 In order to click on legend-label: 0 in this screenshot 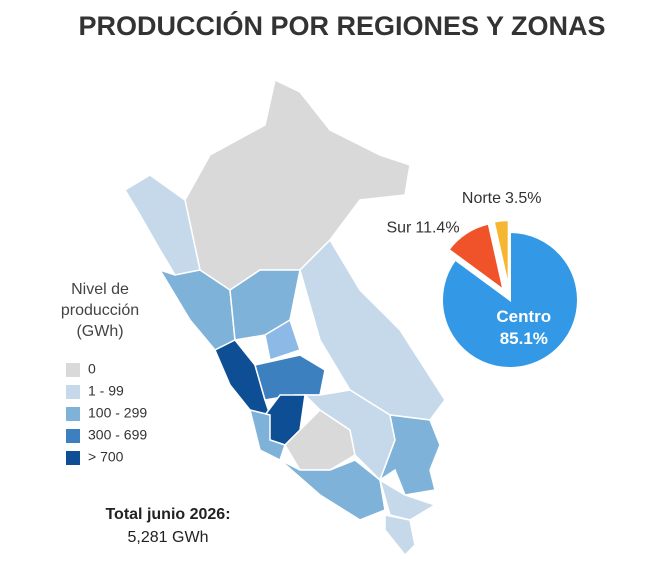, I will do `click(92, 369)`.